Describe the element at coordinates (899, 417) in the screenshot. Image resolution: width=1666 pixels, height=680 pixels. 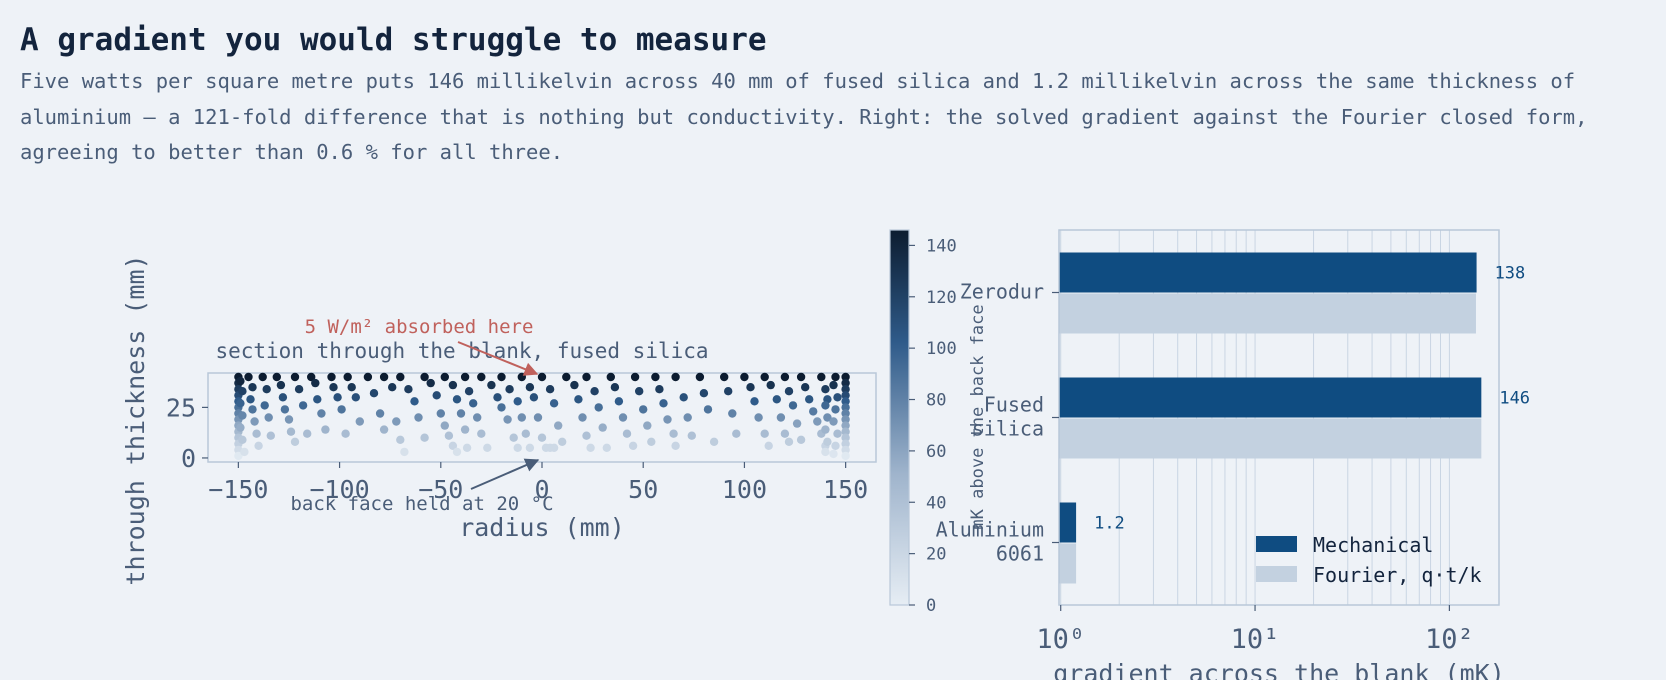
I see `colorbar-gradient` at that location.